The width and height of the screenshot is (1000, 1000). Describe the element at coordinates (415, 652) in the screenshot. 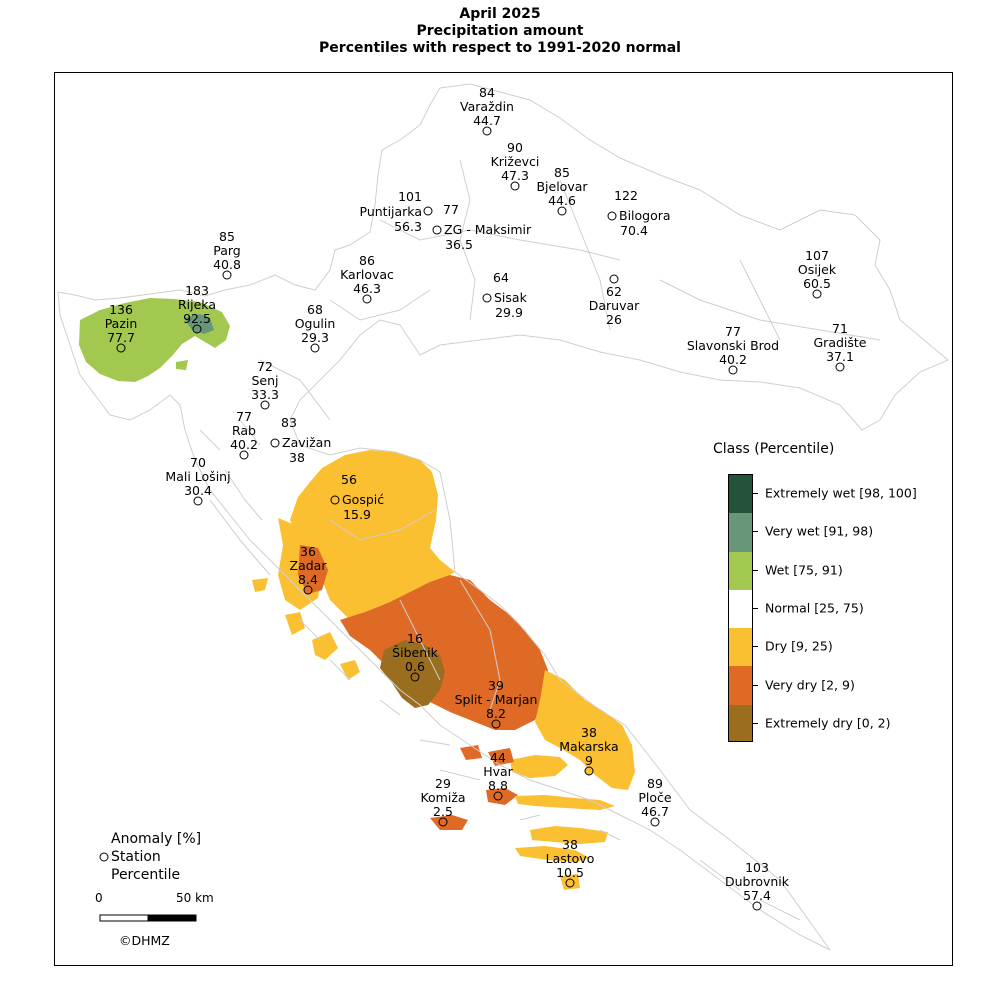

I see `station-name: Šibenik` at that location.